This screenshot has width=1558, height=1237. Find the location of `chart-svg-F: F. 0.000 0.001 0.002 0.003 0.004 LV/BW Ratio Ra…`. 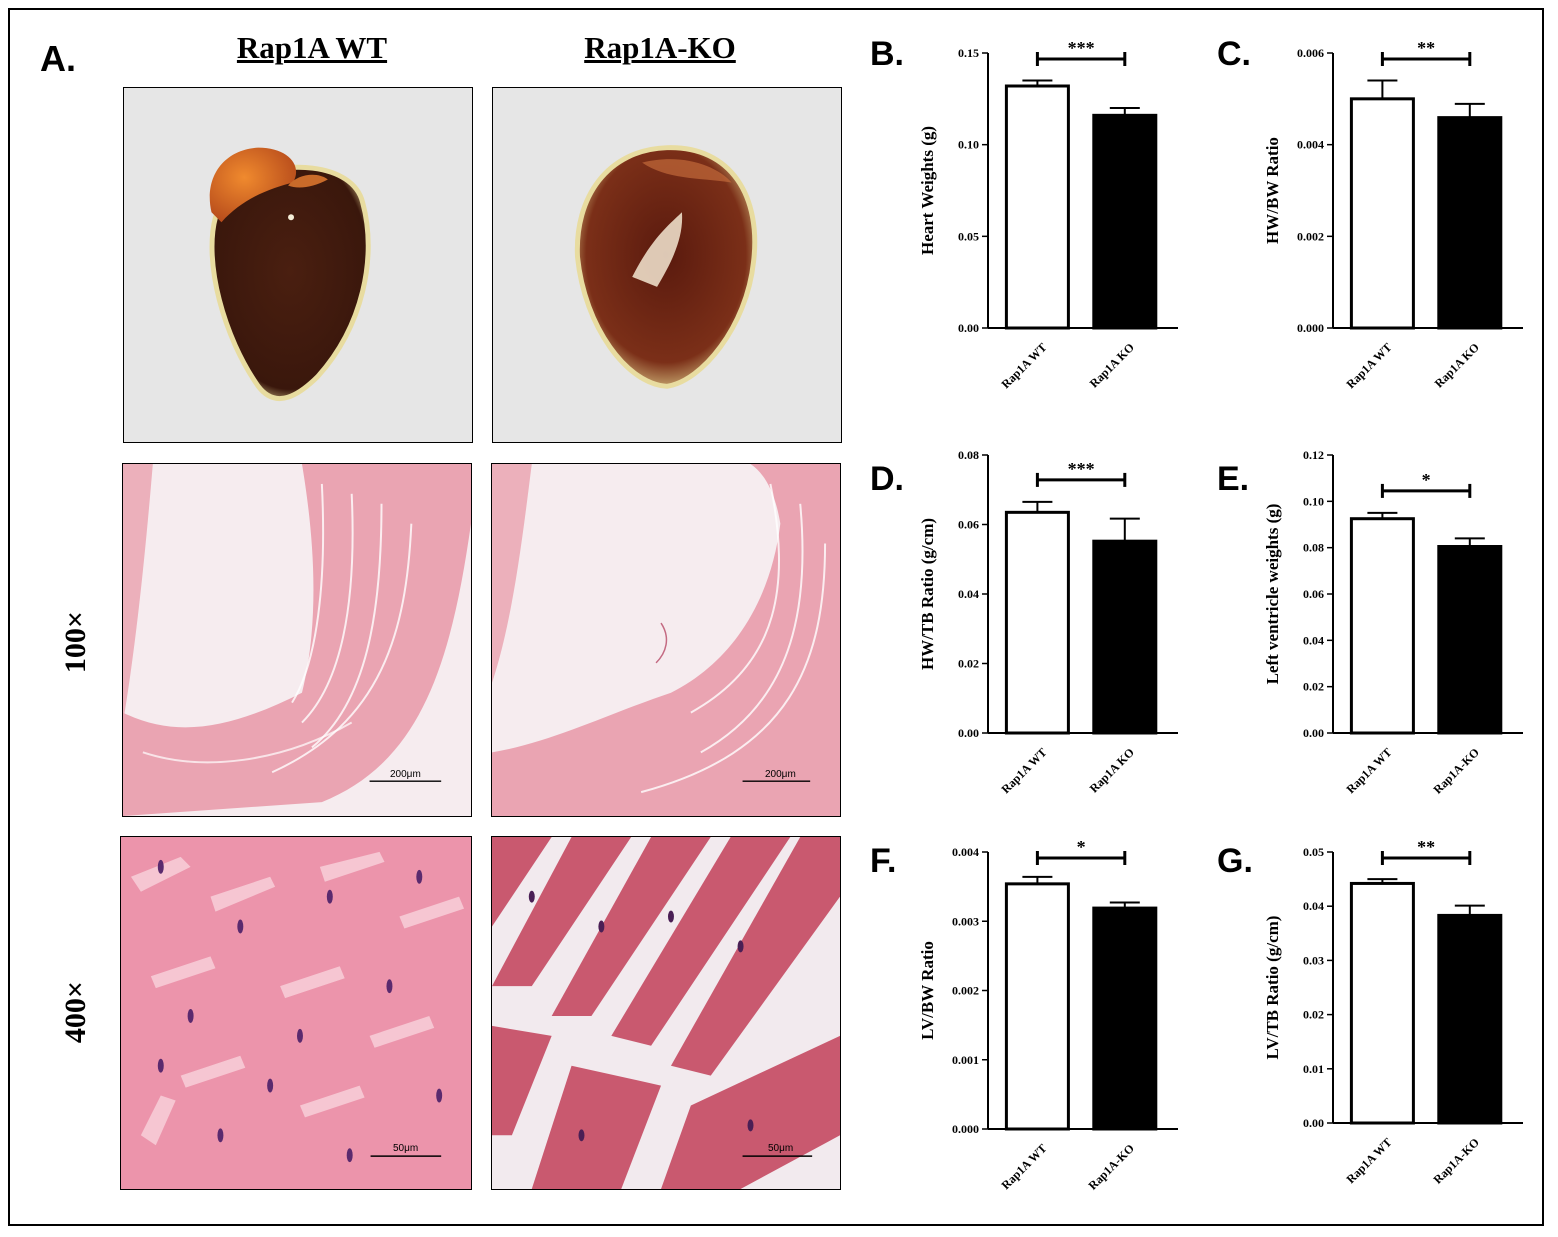

chart-svg-F: F. 0.000 0.001 0.002 0.003 0.004 LV/BW Ratio Ra… is located at coordinates (1024, 1015).